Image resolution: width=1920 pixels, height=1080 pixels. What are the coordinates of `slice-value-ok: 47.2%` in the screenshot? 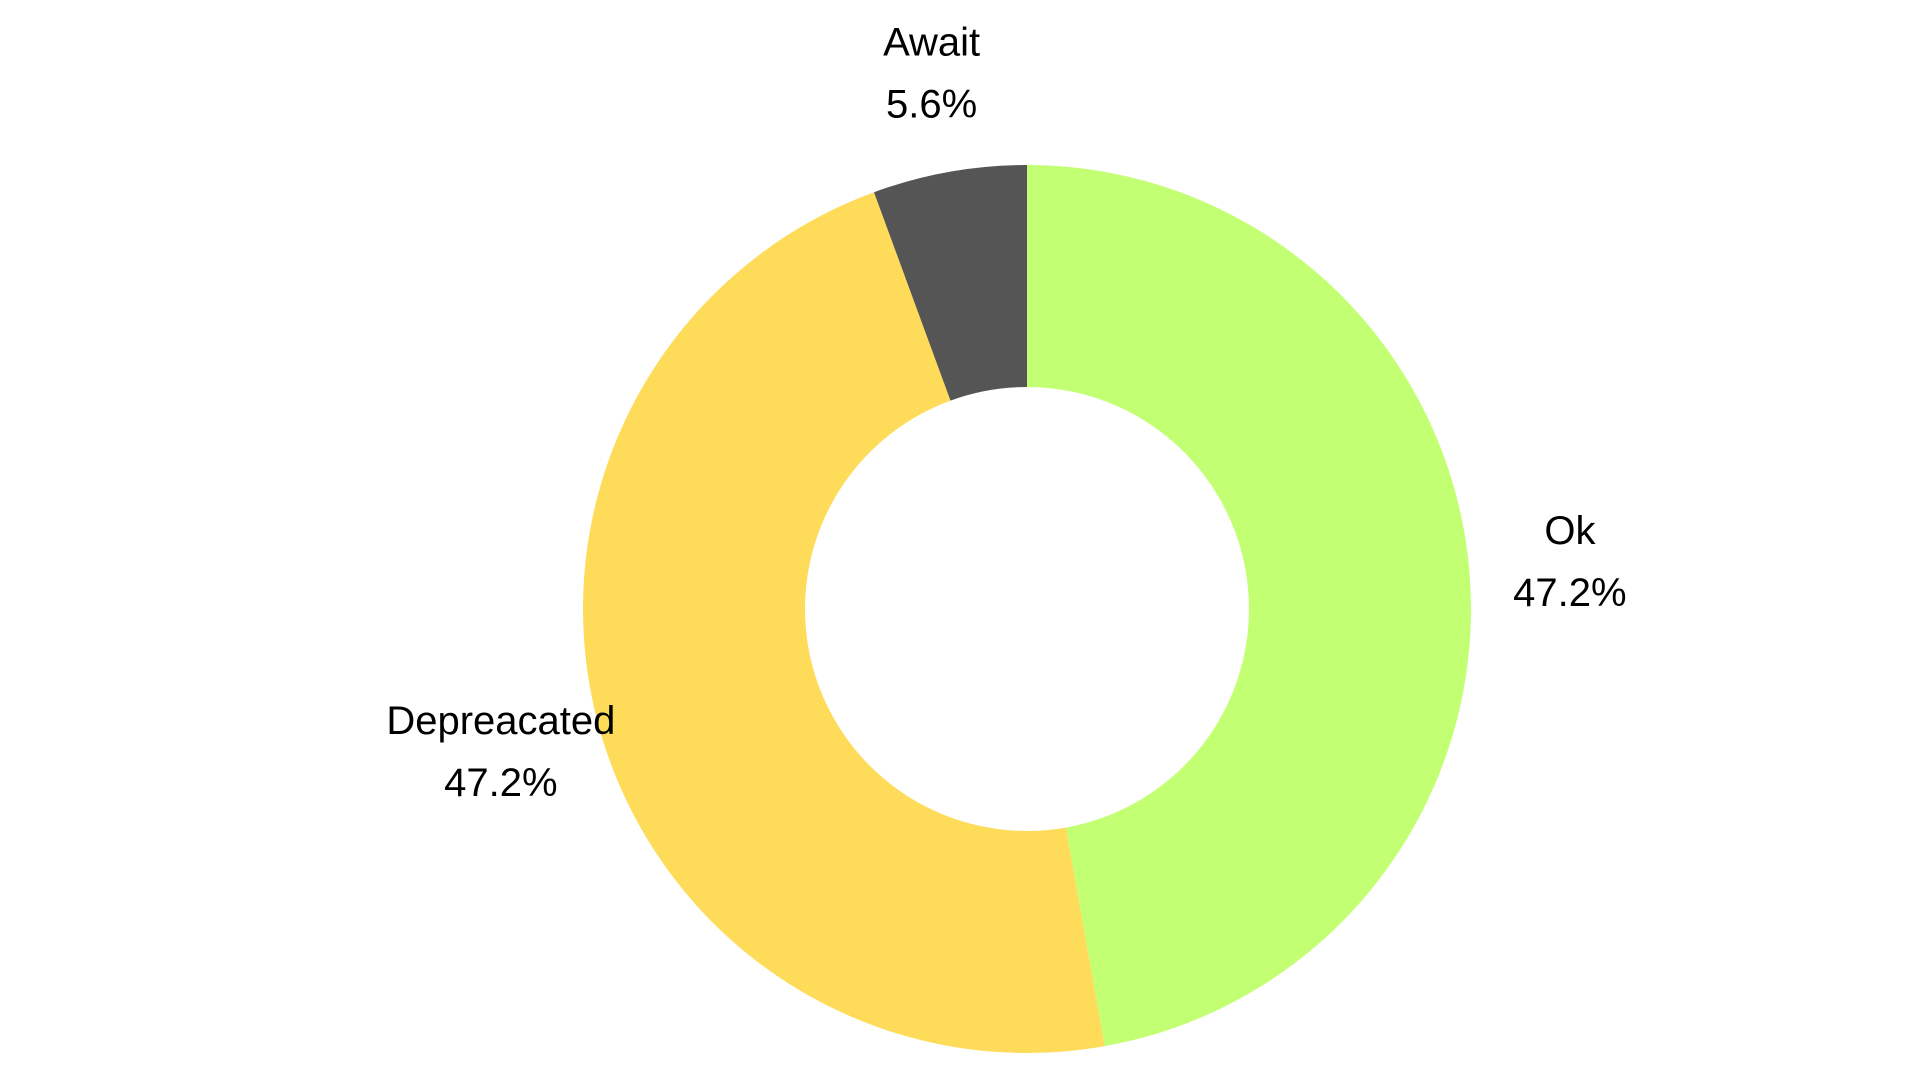 It's located at (1569, 593).